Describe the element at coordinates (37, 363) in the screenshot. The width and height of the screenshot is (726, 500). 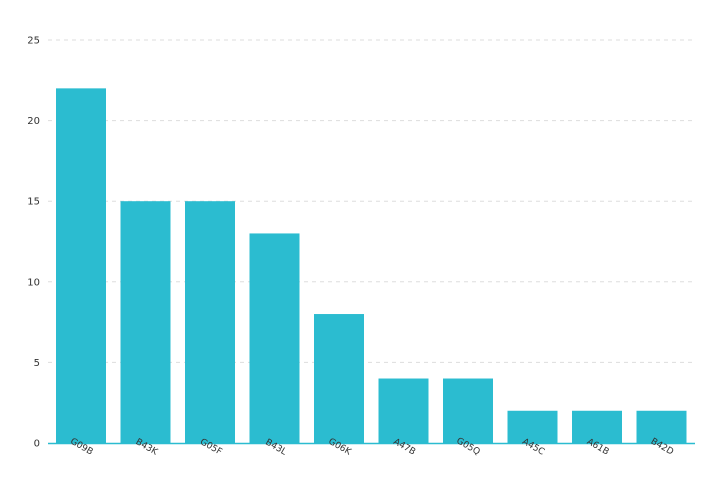
I see `y-tick-label: 5` at that location.